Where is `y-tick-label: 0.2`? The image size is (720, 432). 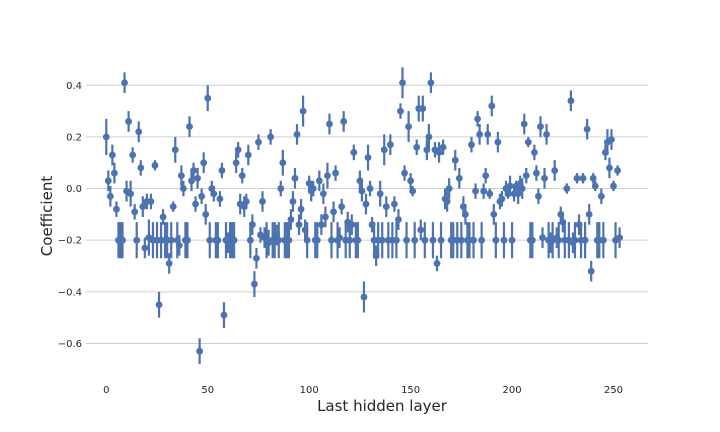 y-tick-label: 0.2 is located at coordinates (74, 137).